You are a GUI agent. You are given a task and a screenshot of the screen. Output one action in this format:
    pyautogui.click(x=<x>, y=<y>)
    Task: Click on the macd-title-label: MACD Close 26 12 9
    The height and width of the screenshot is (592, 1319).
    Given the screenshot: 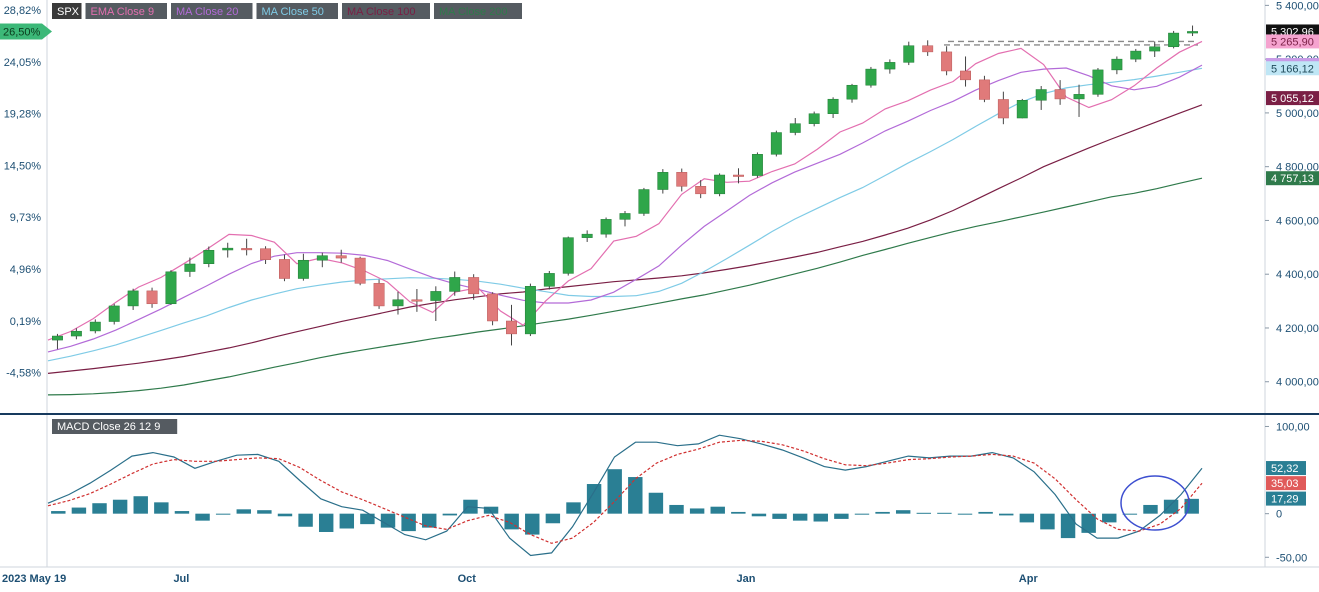 What is the action you would take?
    pyautogui.click(x=108, y=427)
    